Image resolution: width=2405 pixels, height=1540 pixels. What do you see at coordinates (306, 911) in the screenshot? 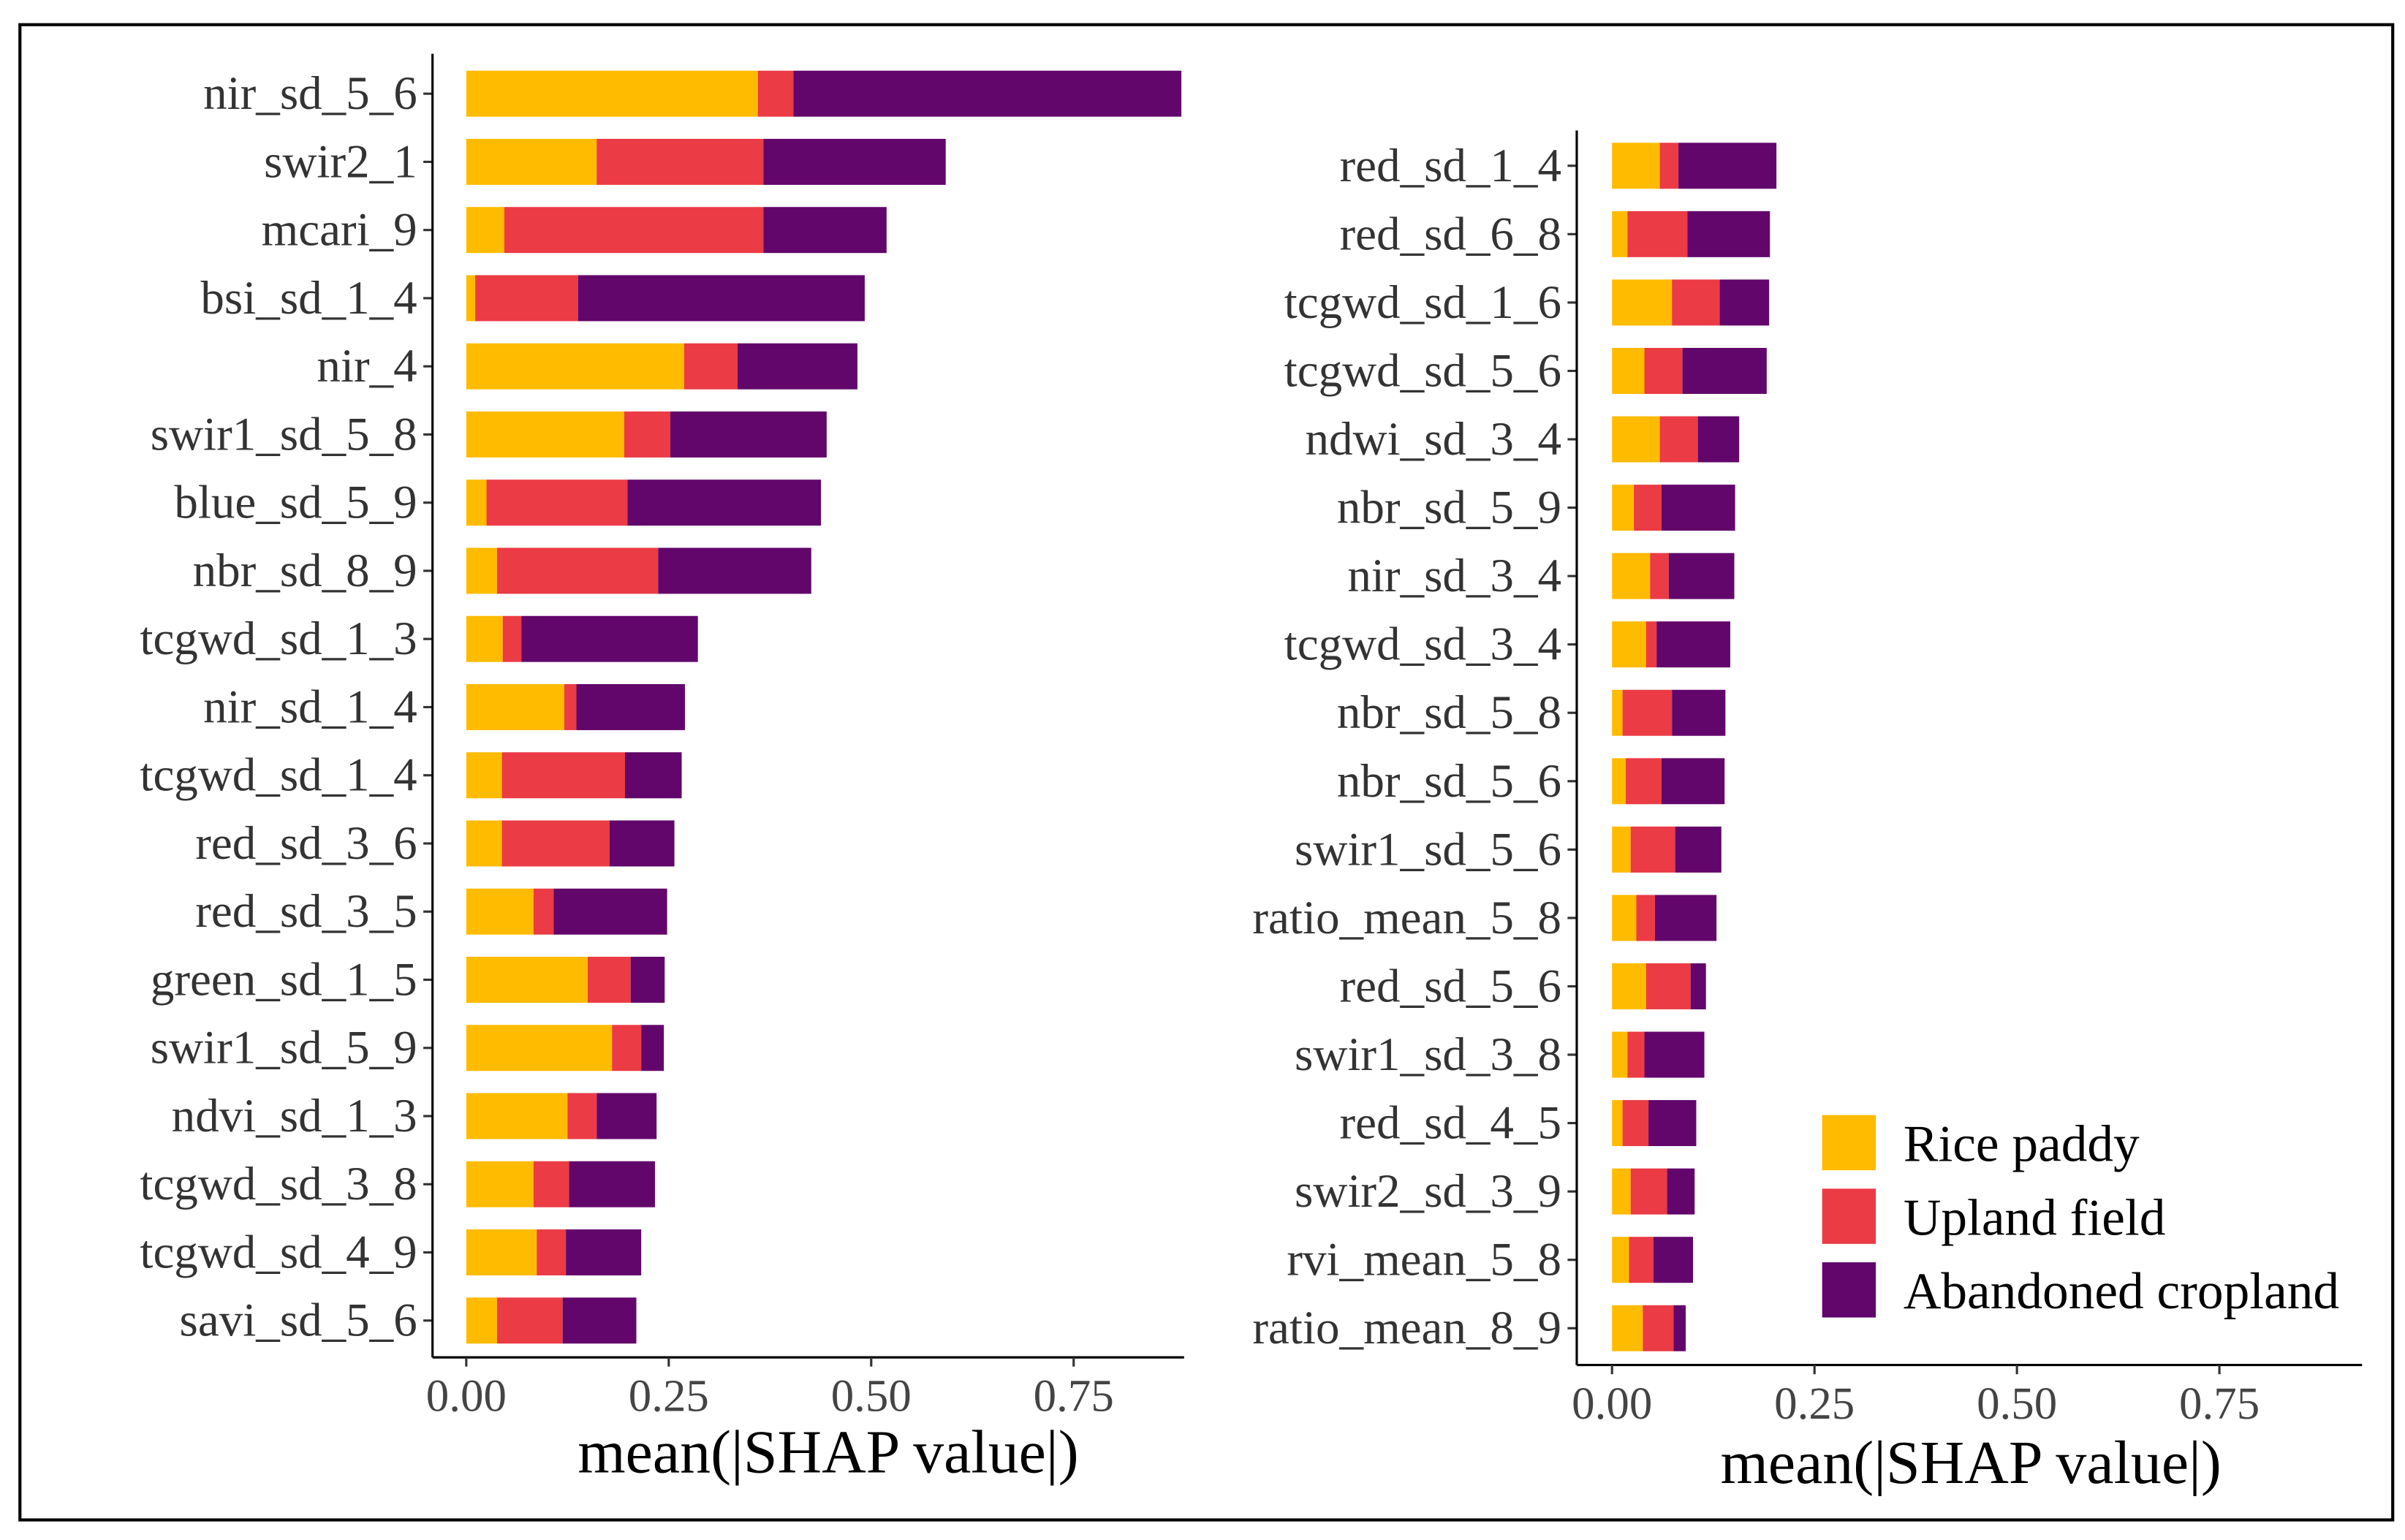
I see `category-label: red_sd_3_5` at bounding box center [306, 911].